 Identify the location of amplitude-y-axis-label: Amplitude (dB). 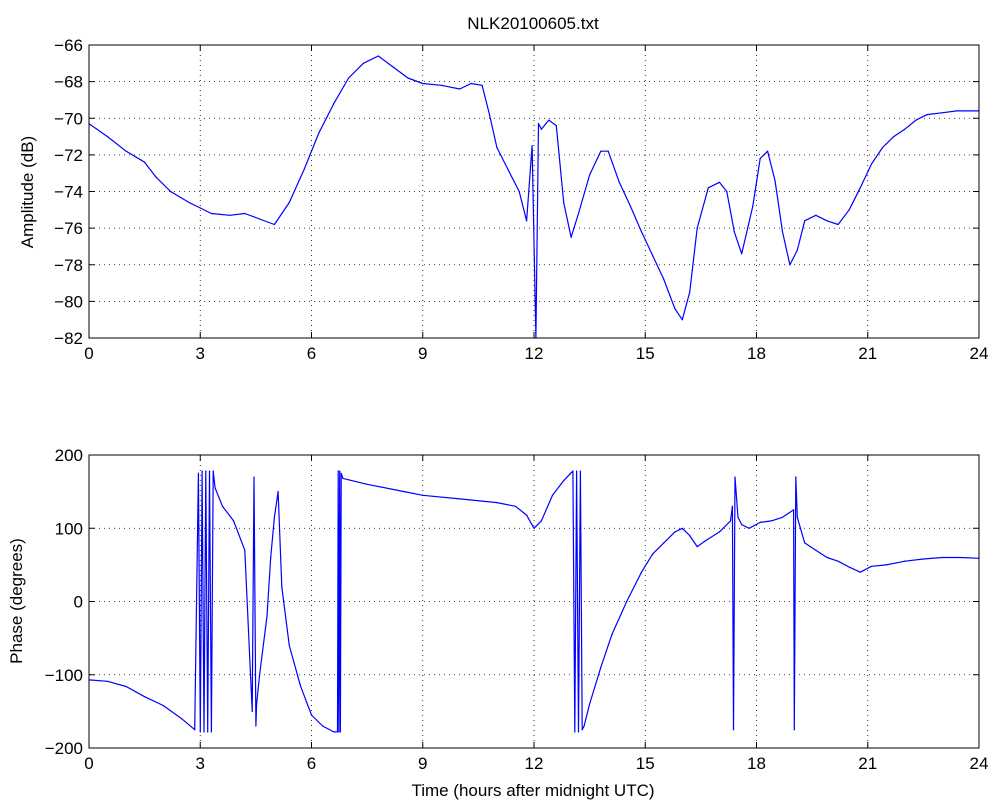
(27, 192).